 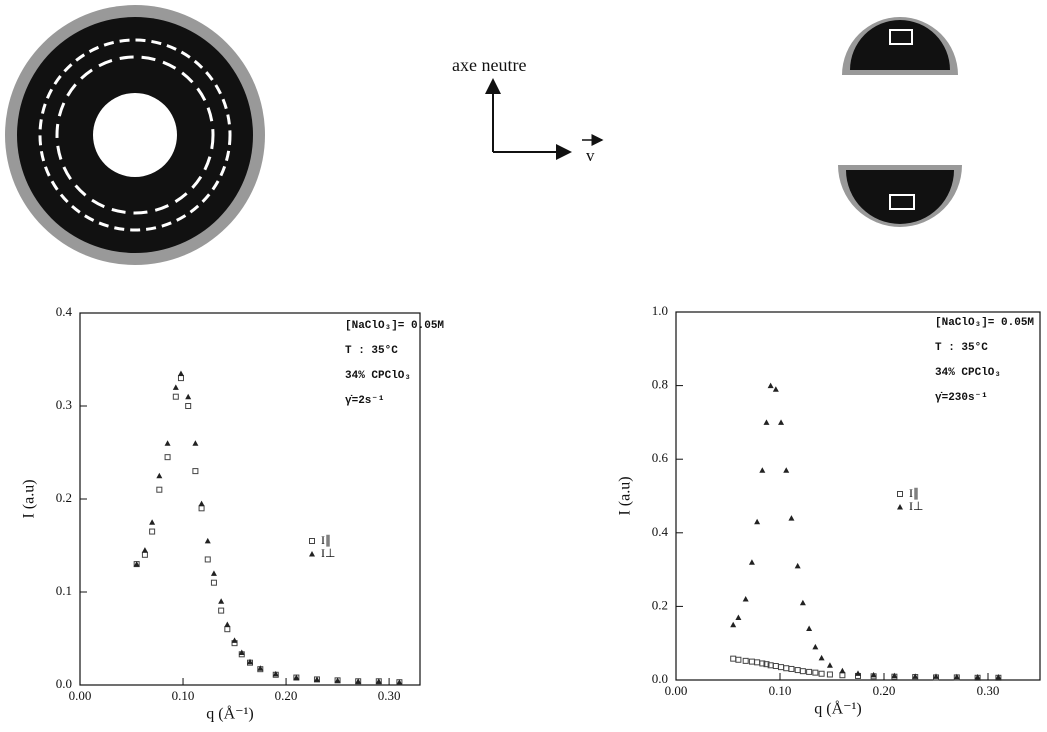 What do you see at coordinates (660, 384) in the screenshot?
I see `y-tick-label: 0.8` at bounding box center [660, 384].